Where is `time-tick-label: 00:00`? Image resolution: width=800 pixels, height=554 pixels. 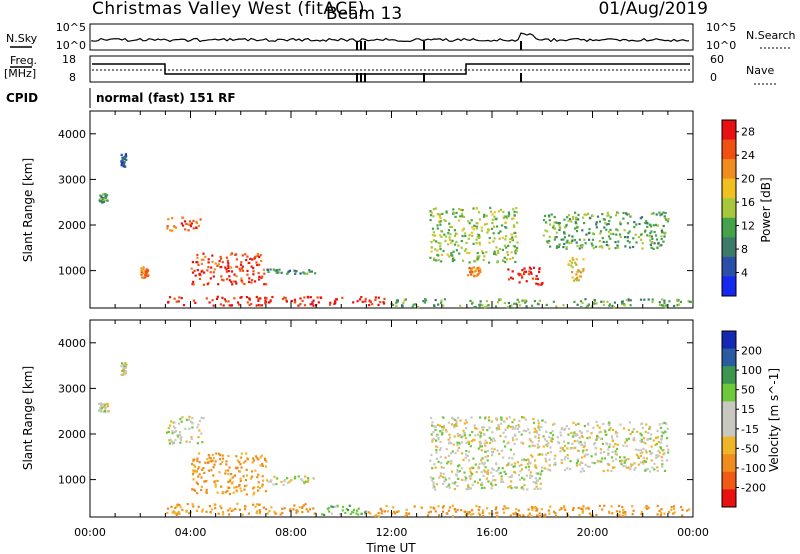 time-tick-label: 00:00 is located at coordinates (693, 532).